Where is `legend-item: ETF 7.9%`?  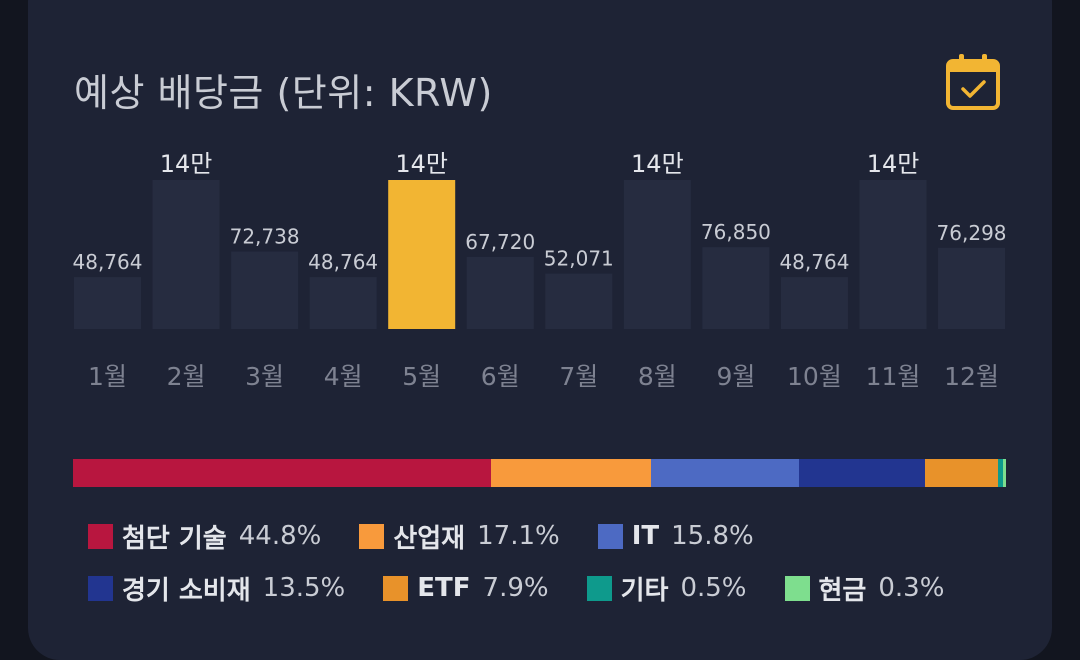 legend-item: ETF 7.9% is located at coordinates (466, 588).